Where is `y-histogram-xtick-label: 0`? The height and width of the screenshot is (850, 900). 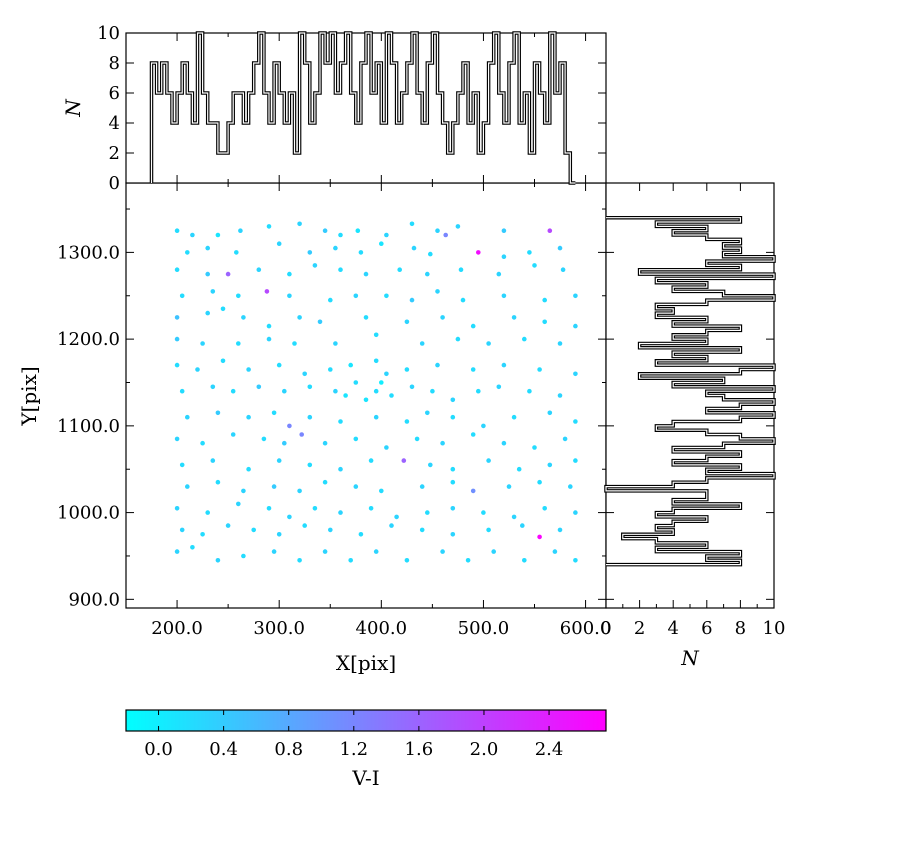
y-histogram-xtick-label: 0 is located at coordinates (605, 628).